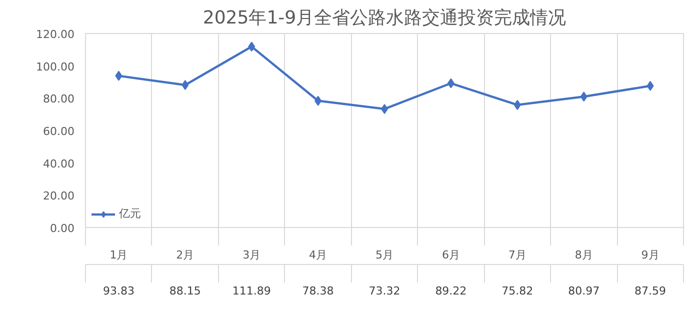  What do you see at coordinates (451, 255) in the screenshot?
I see `x-tick-label: 6月` at bounding box center [451, 255].